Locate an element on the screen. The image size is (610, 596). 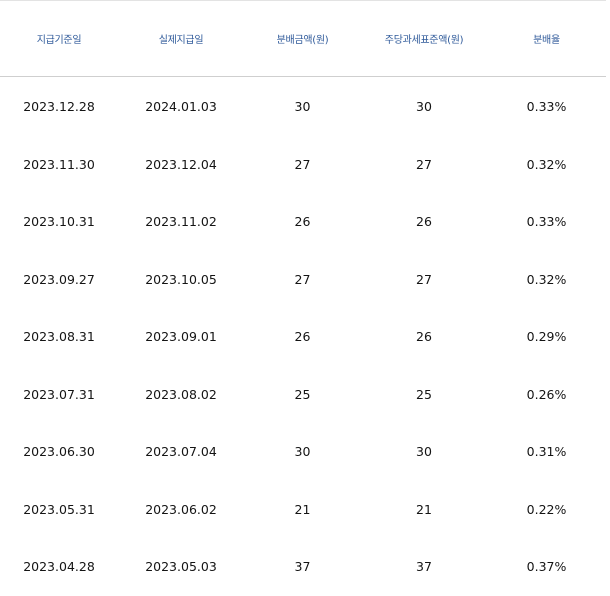
table-row: 2023.12.28 2024.01.03 30 30 0.33% is located at coordinates (303, 107).